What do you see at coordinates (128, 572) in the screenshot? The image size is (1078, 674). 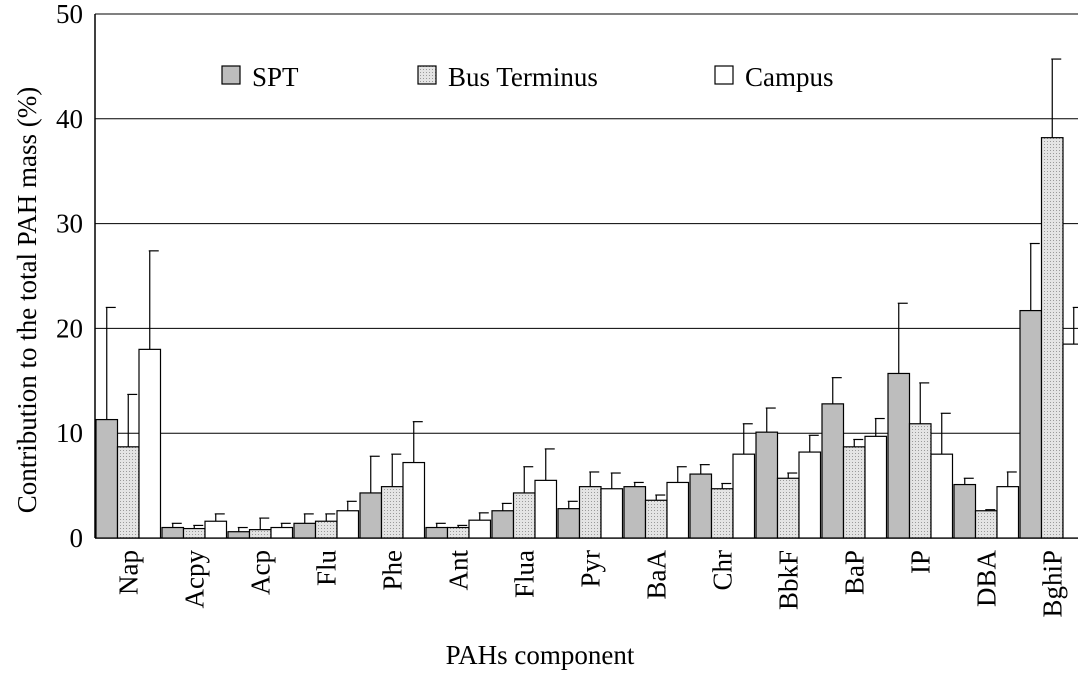 I see `x-tick-label: Nap` at bounding box center [128, 572].